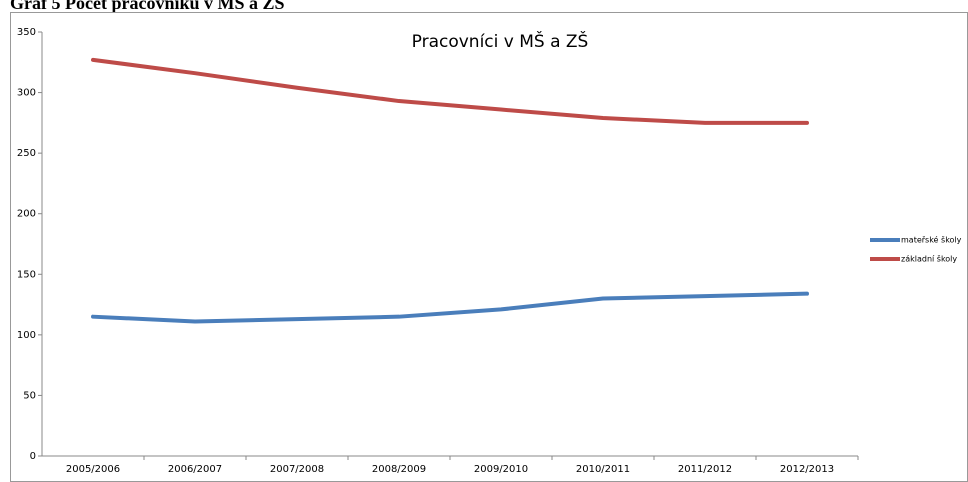 The width and height of the screenshot is (968, 482). I want to click on y-tick-label: 100, so click(26, 335).